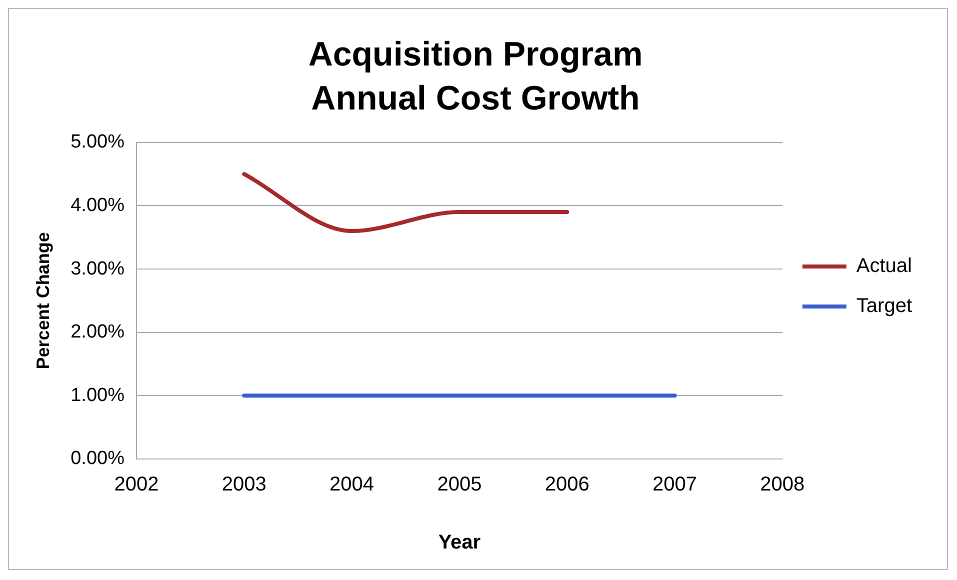  Describe the element at coordinates (352, 485) in the screenshot. I see `x-tick-label: 2004` at that location.